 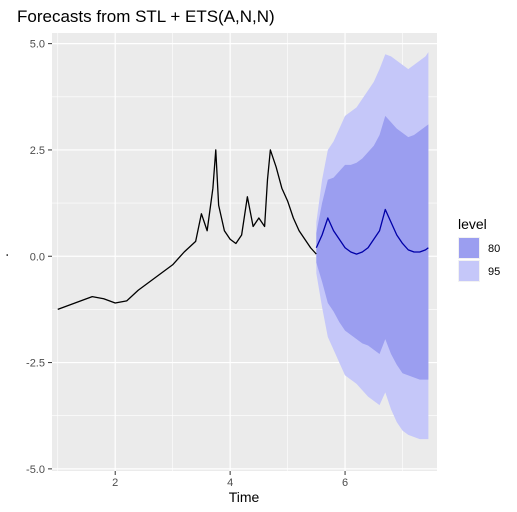 What do you see at coordinates (5, 255) in the screenshot?
I see `y-axis-title: .` at bounding box center [5, 255].